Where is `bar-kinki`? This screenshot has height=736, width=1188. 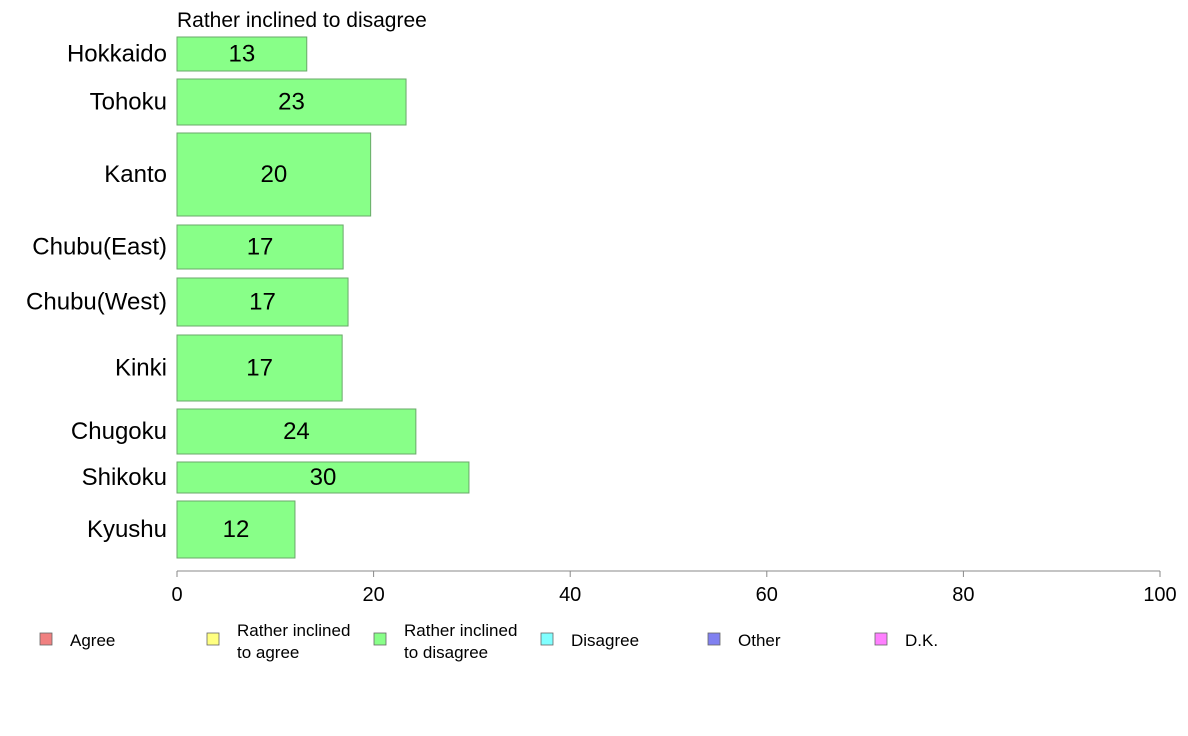
bar-kinki is located at coordinates (259, 368).